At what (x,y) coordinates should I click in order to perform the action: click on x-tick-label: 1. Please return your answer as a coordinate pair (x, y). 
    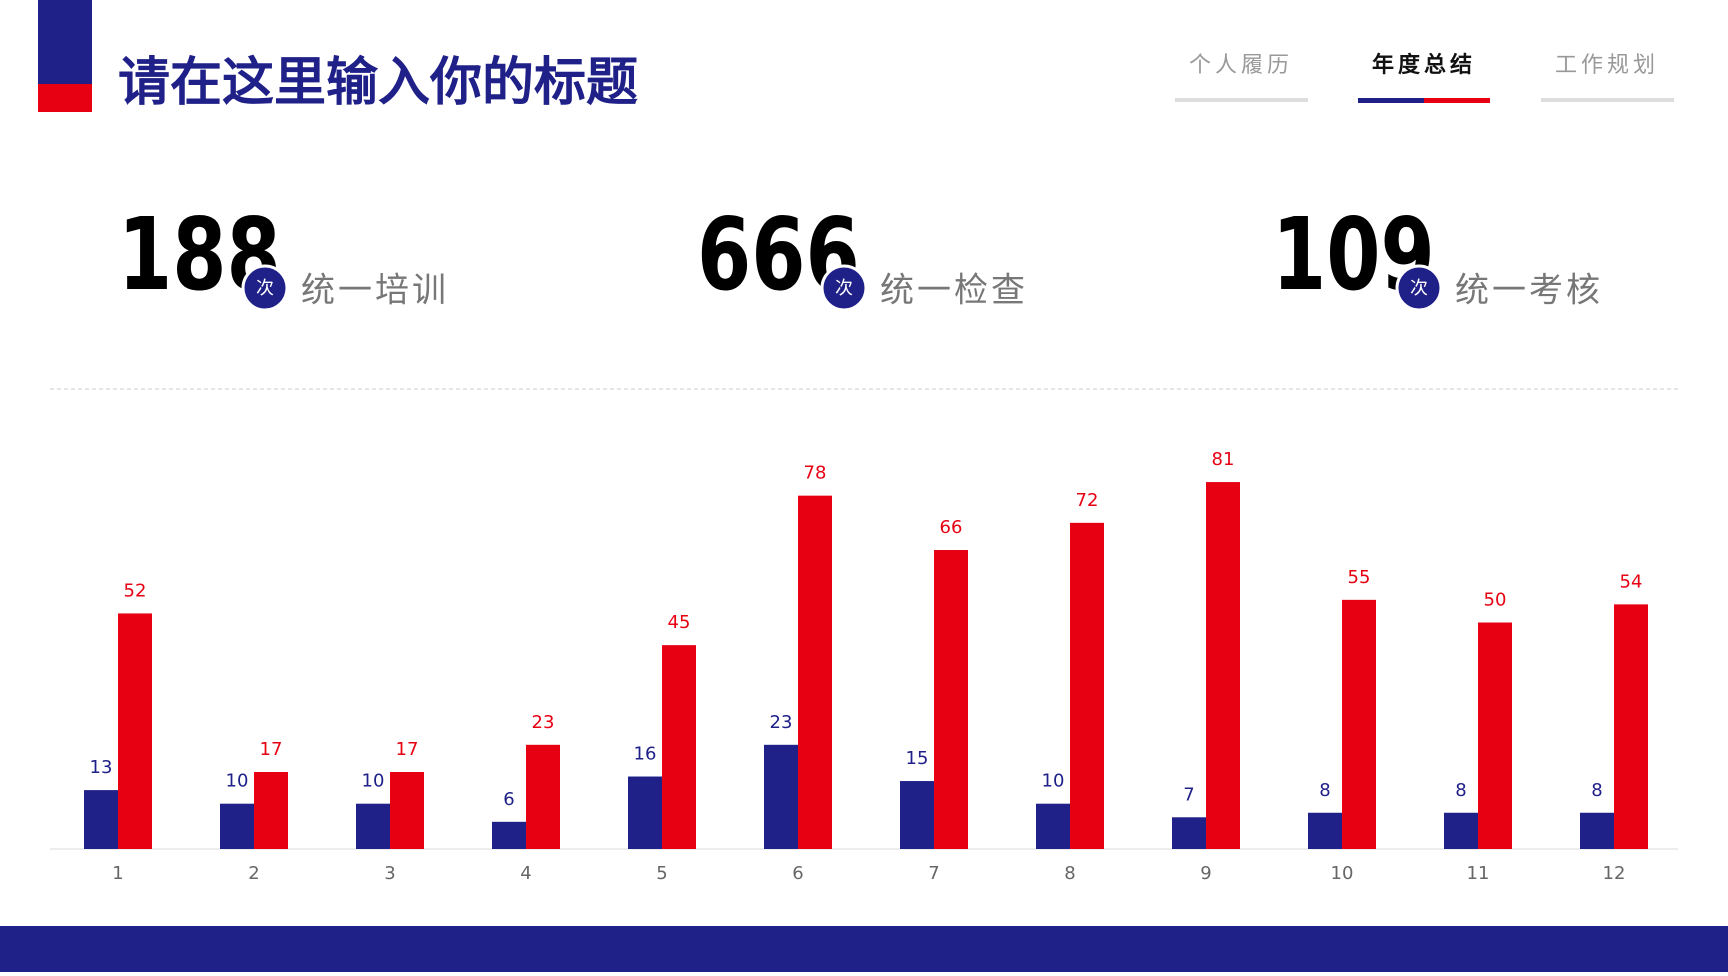
    Looking at the image, I should click on (117, 873).